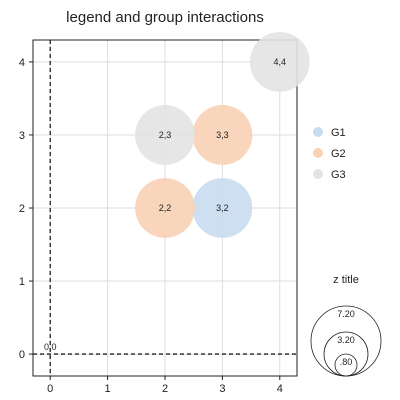  Describe the element at coordinates (346, 314) in the screenshot. I see `size-legend-label: 7.20` at that location.